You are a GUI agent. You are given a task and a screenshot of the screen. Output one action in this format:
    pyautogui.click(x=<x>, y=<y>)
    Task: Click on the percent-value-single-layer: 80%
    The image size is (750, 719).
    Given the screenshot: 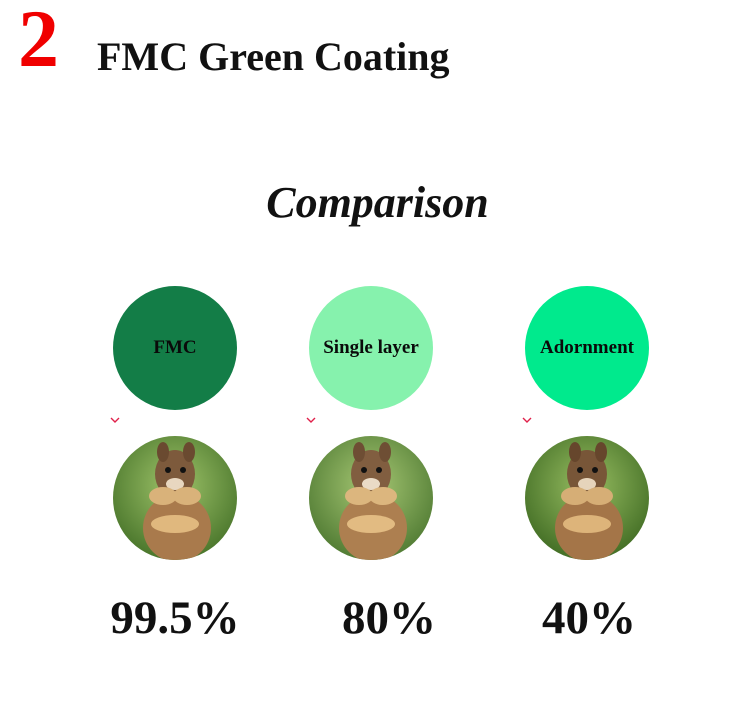 What is the action you would take?
    pyautogui.click(x=389, y=618)
    